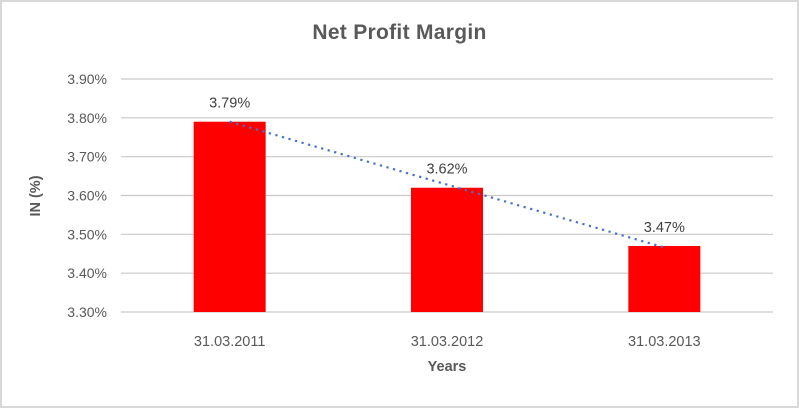 This screenshot has height=408, width=799. Describe the element at coordinates (399, 32) in the screenshot. I see `chart-title: Net Profit Margin` at that location.